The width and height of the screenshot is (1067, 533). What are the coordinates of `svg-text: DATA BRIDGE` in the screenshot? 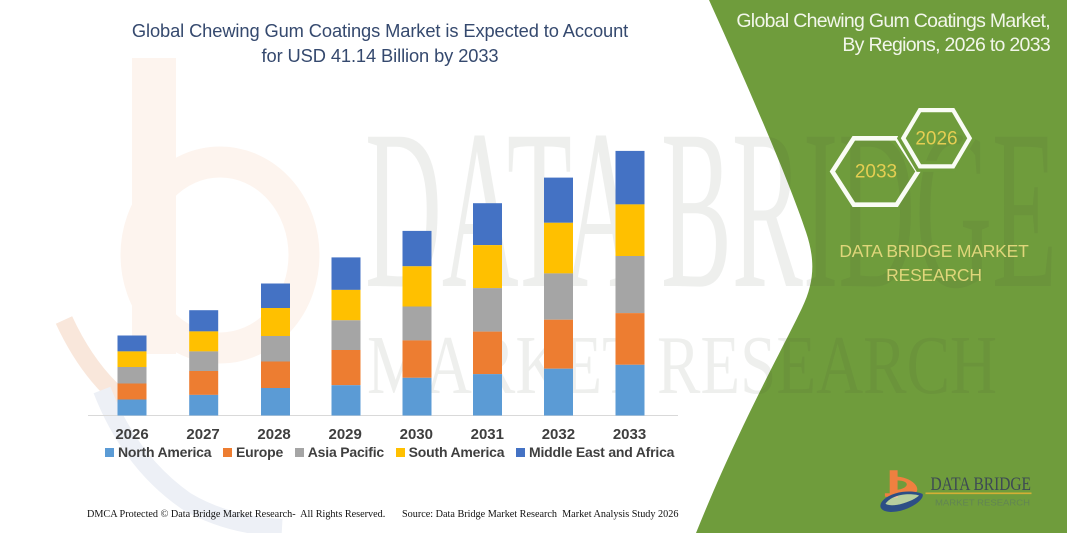 It's located at (981, 484).